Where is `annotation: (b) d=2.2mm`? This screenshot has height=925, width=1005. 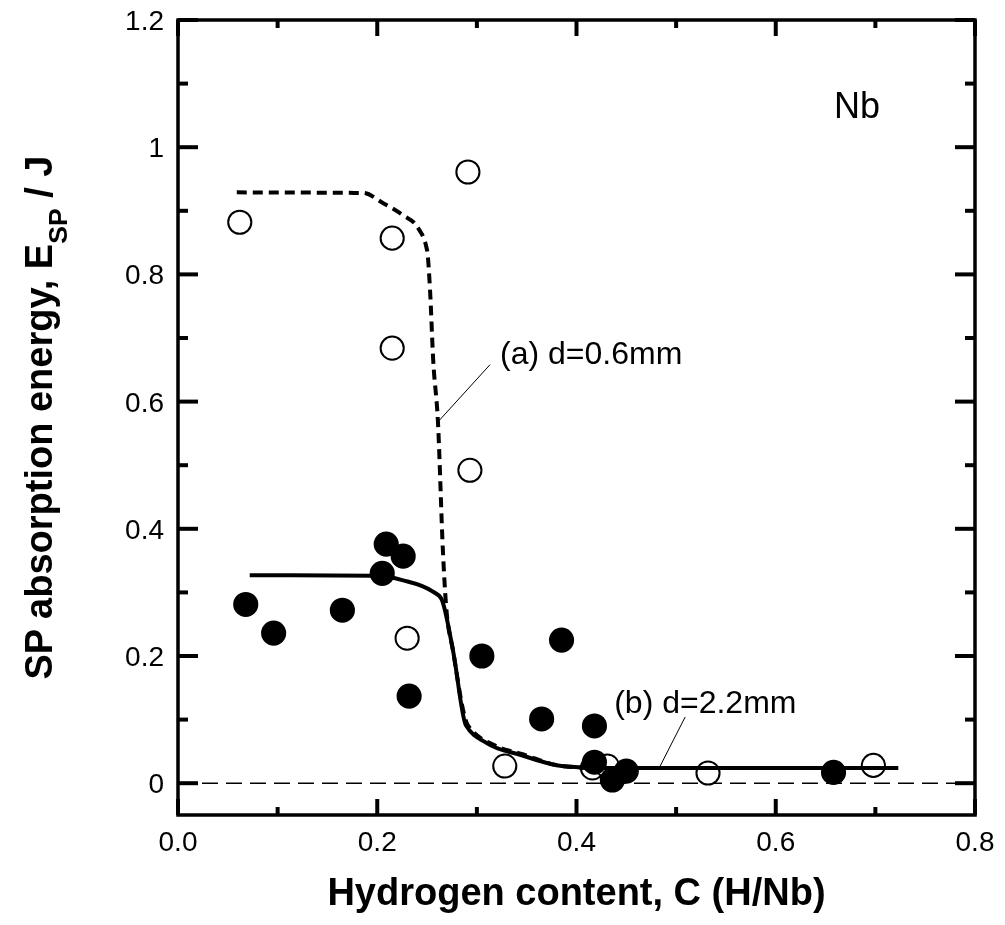
annotation: (b) d=2.2mm is located at coordinates (705, 701).